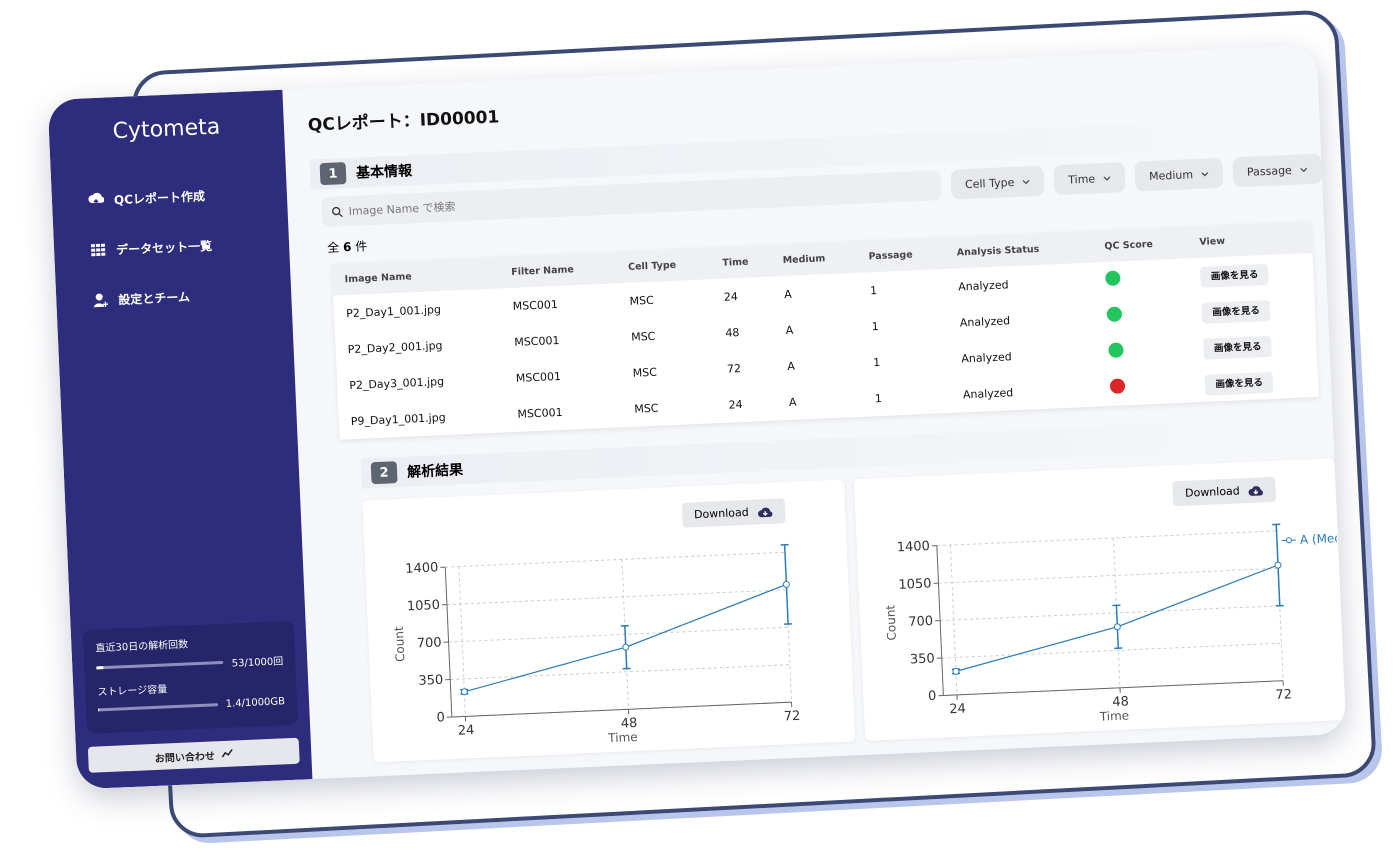 This screenshot has width=1398, height=854. I want to click on search-icon, so click(337, 211).